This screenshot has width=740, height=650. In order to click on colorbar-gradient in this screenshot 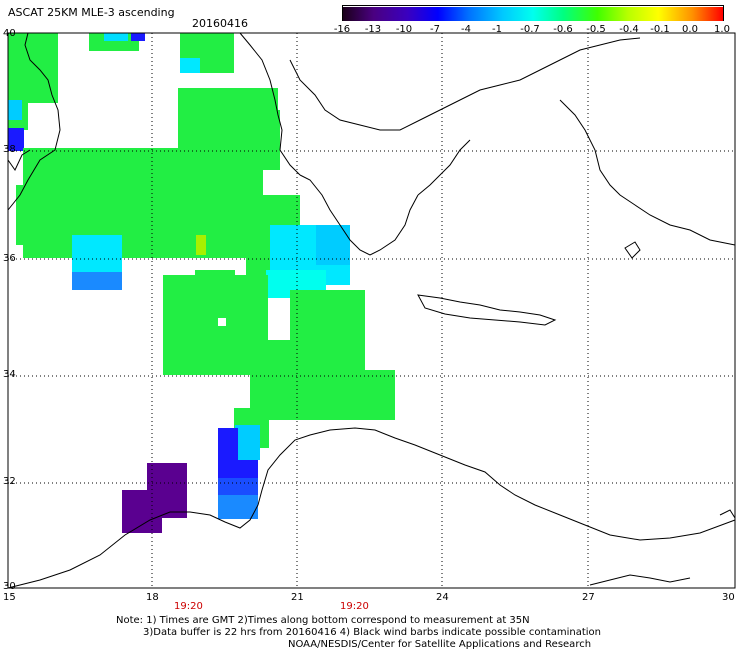, I will do `click(533, 14)`.